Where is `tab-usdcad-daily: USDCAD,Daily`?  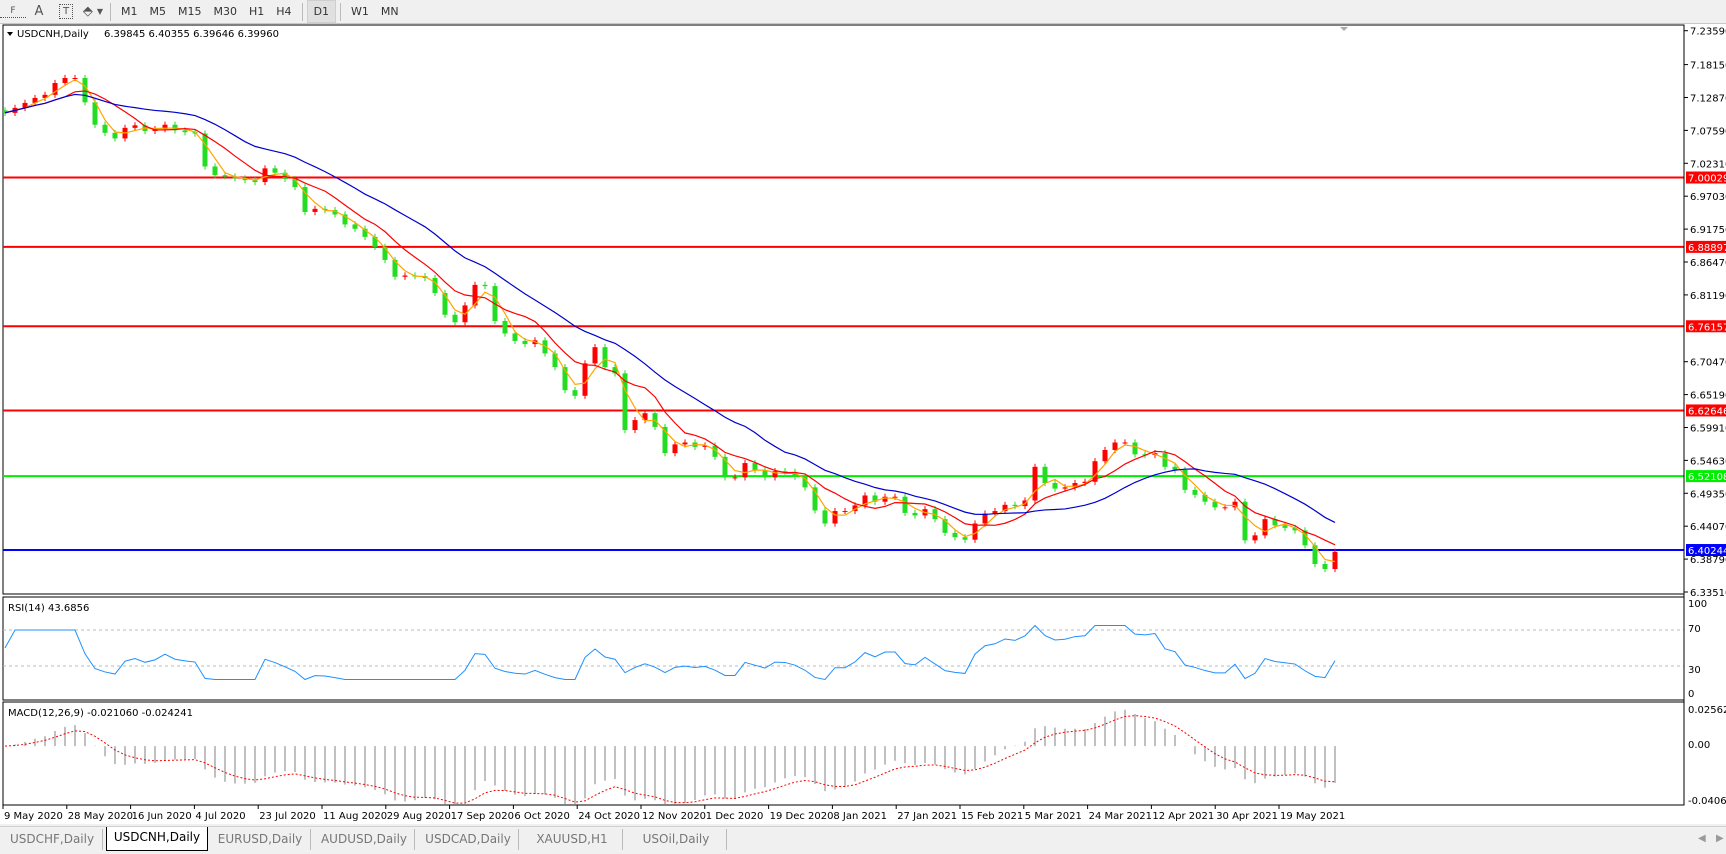 tab-usdcad-daily: USDCAD,Daily is located at coordinates (468, 839).